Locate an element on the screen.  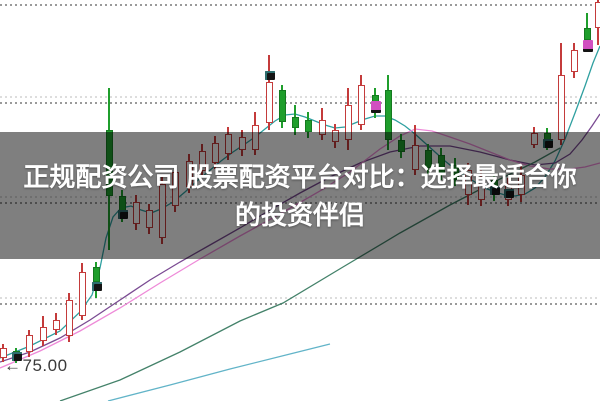
title-line-2: 的投资伴侣 is located at coordinates (299, 214).